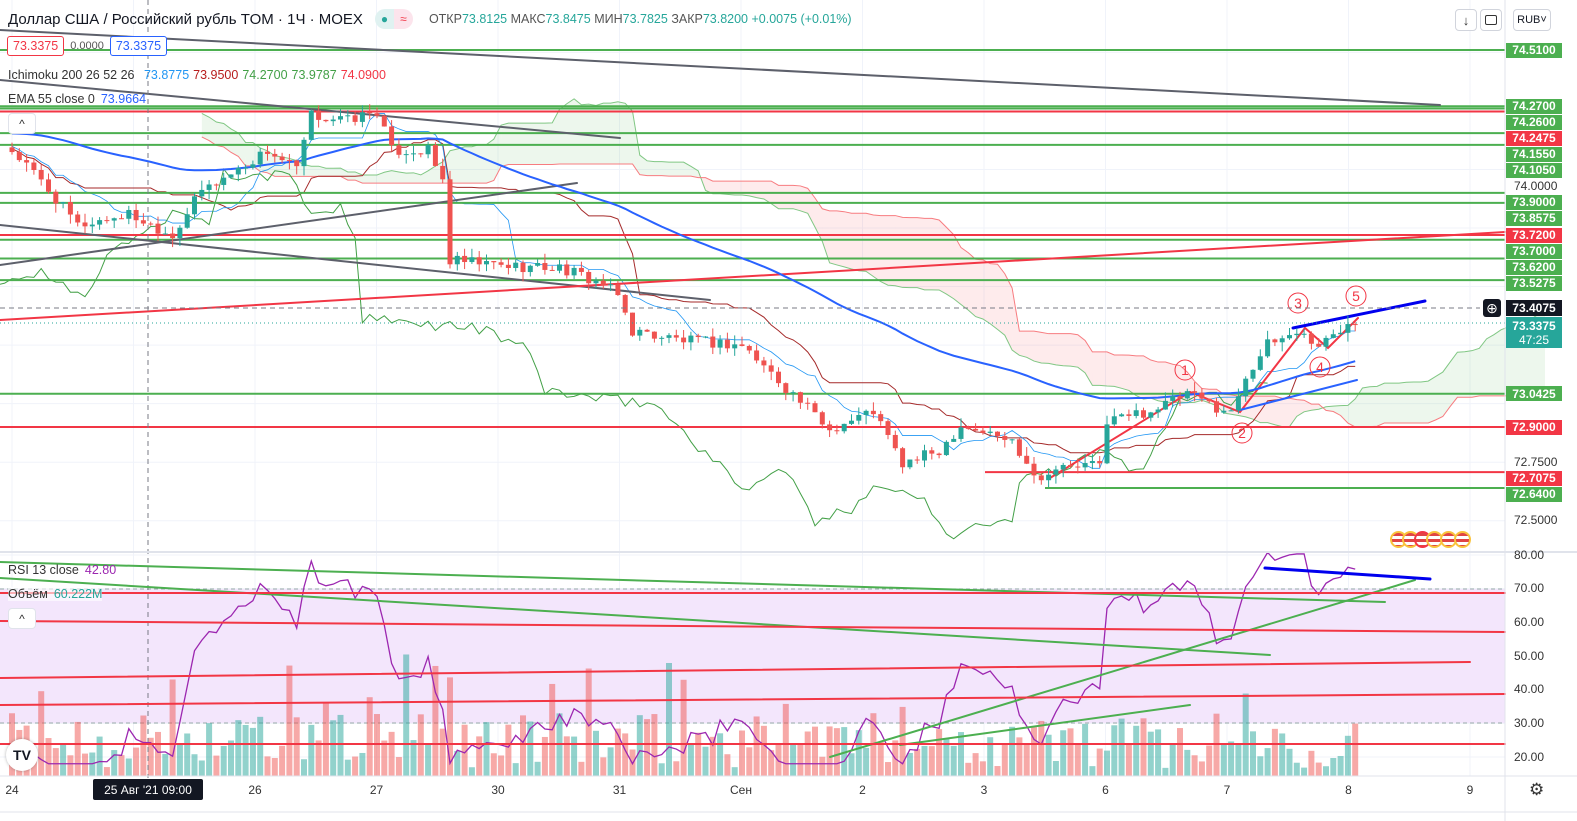  I want to click on rsi-legend: RSI 13 close 42.80, so click(62, 570).